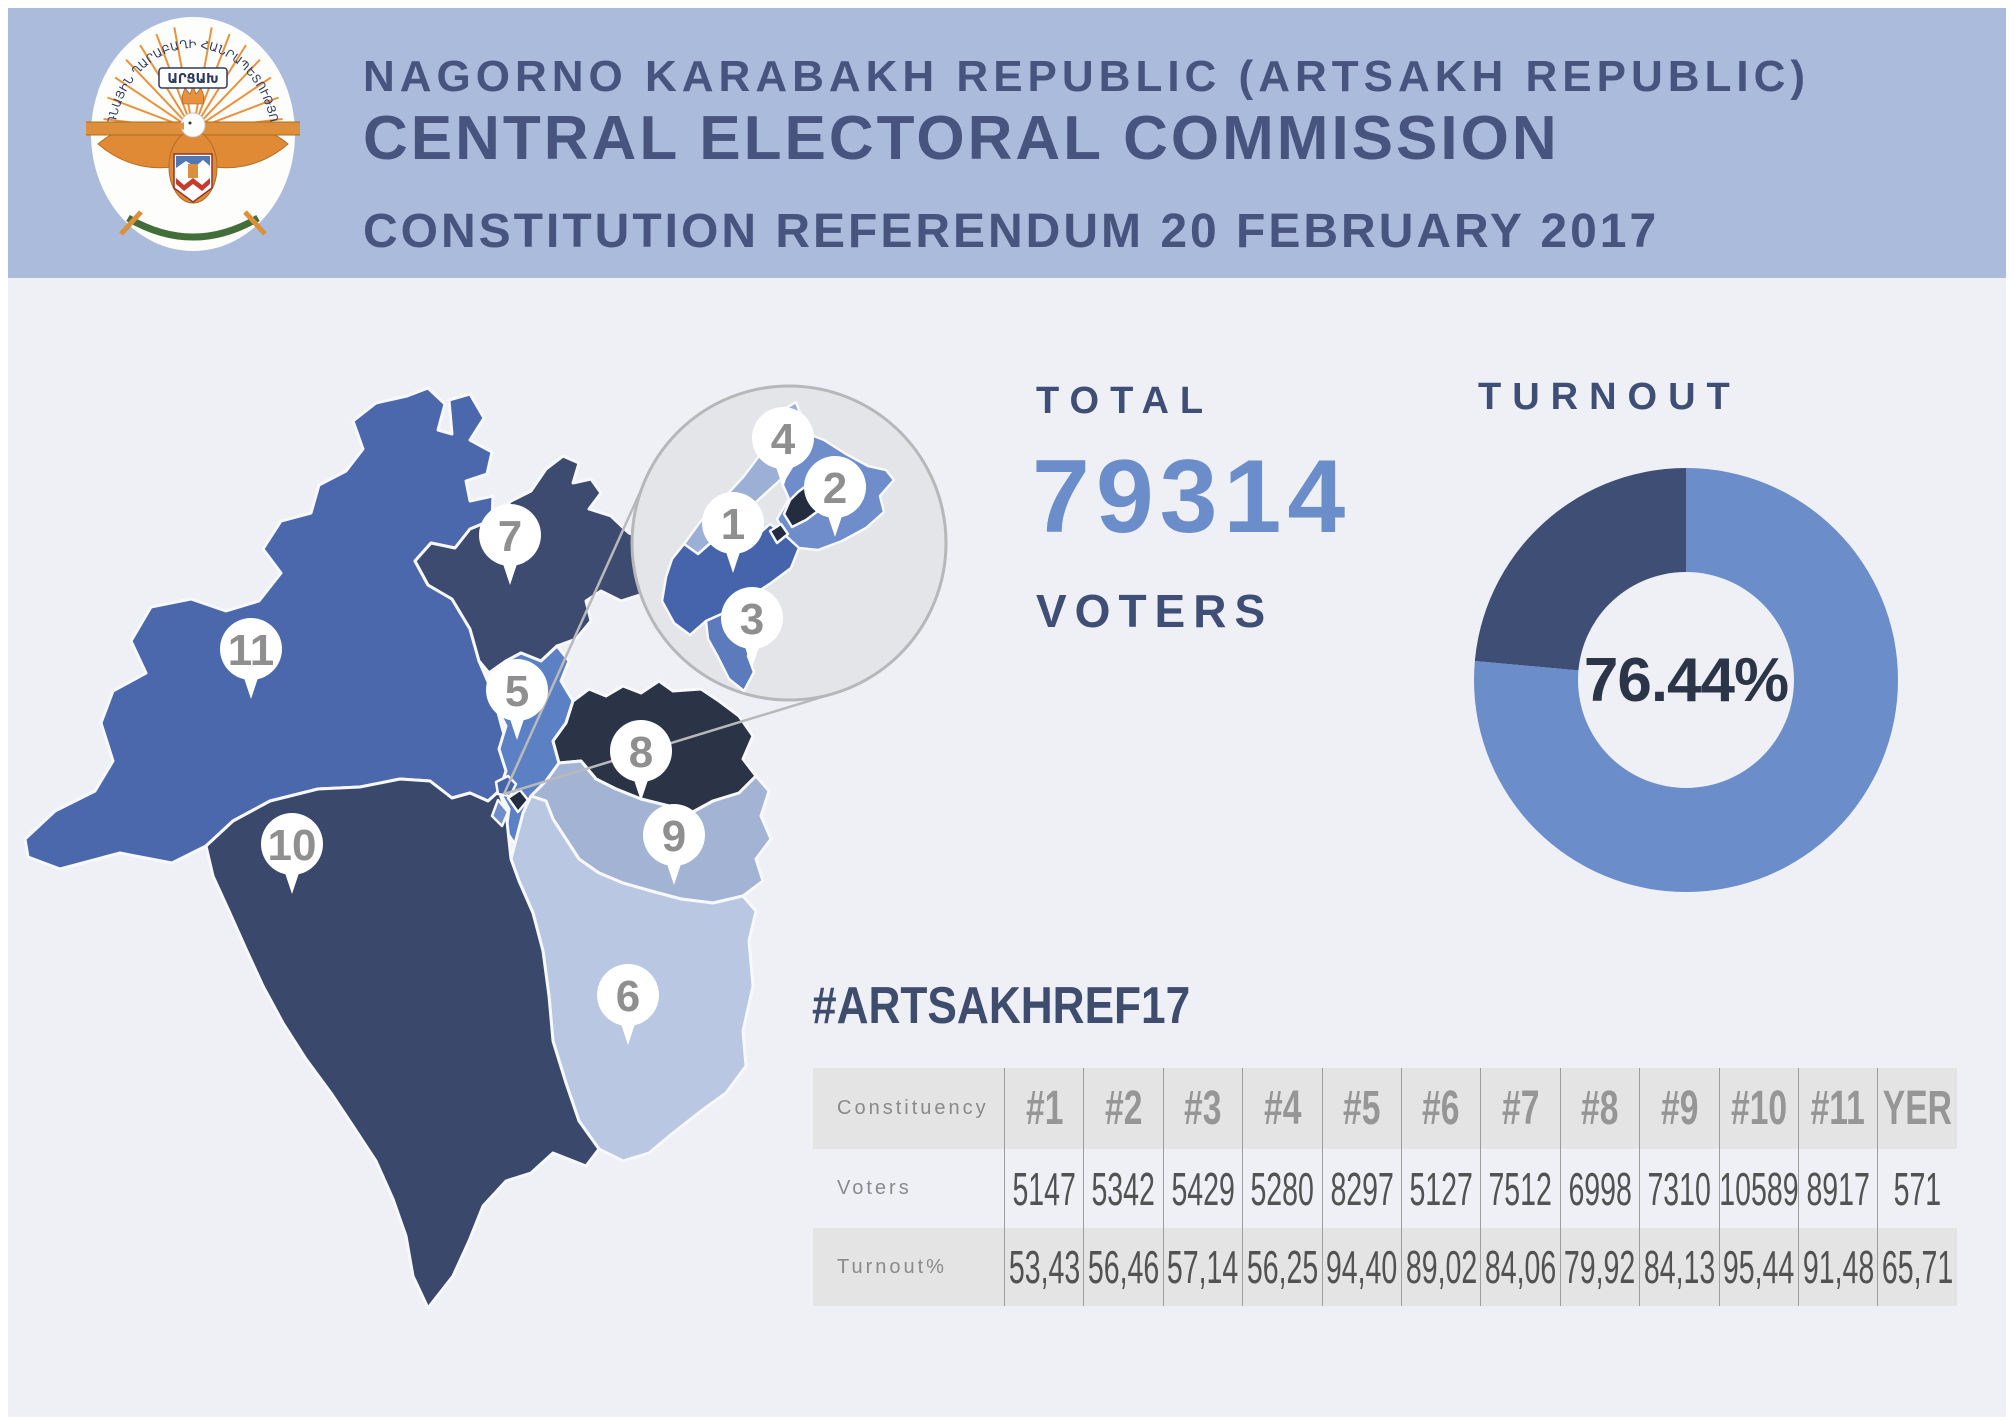  I want to click on turnout-donut-chart: 76.44%, so click(1686, 680).